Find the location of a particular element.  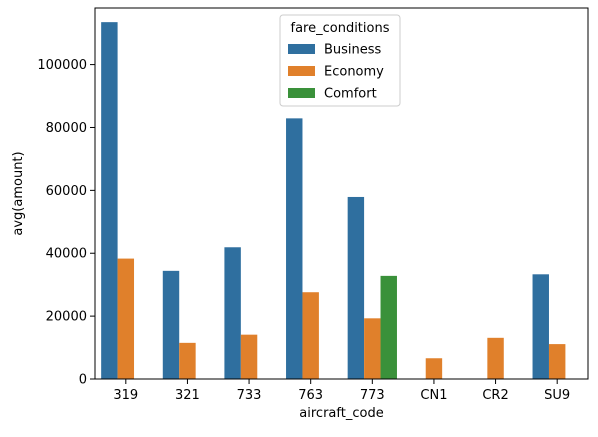

y-tick-label: 100000 is located at coordinates (62, 65).